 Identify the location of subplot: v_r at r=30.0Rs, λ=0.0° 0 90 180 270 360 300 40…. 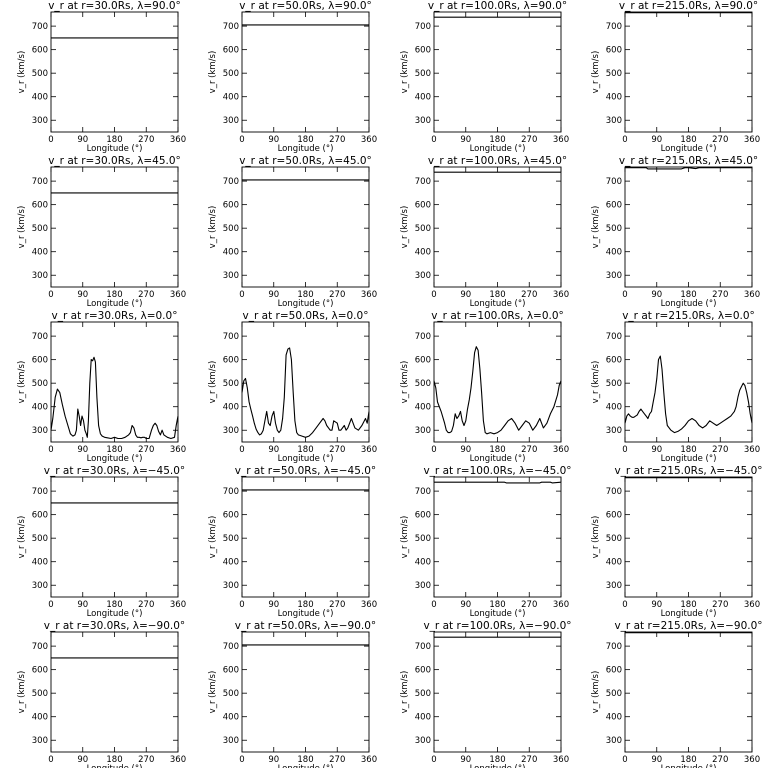
(101, 387).